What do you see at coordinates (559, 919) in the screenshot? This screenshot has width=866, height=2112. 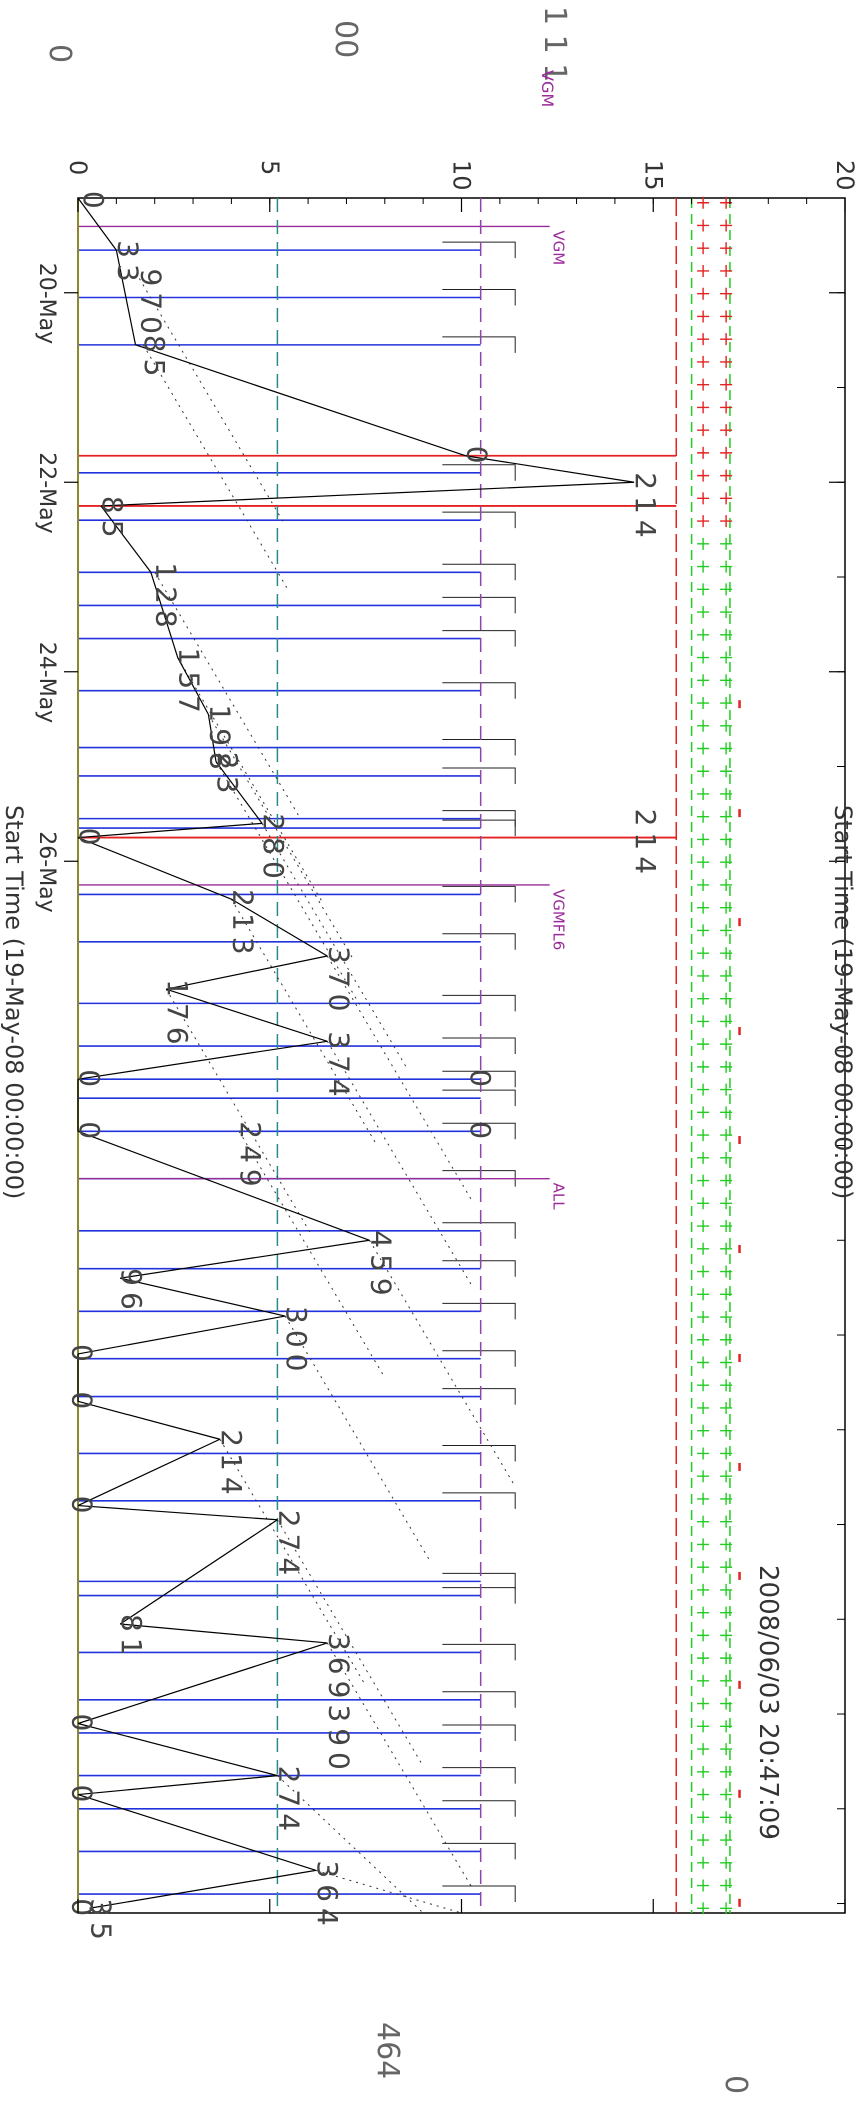 I see `marker-label-1: VGMFL6` at bounding box center [559, 919].